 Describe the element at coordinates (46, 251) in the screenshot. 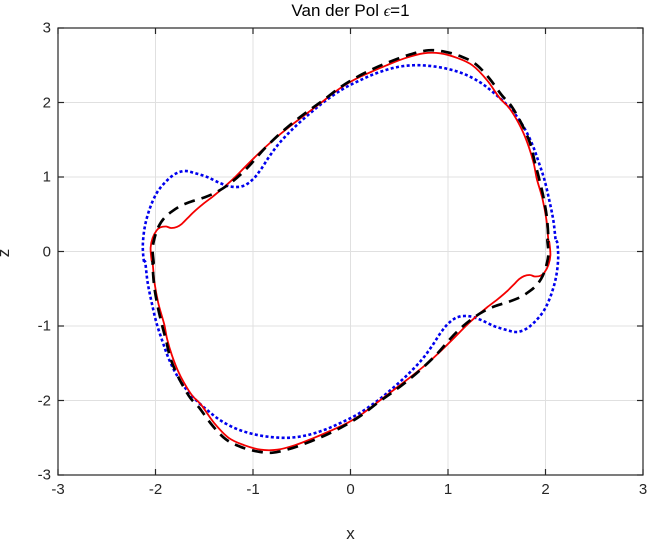

I see `y-tick-label-0: 0` at that location.